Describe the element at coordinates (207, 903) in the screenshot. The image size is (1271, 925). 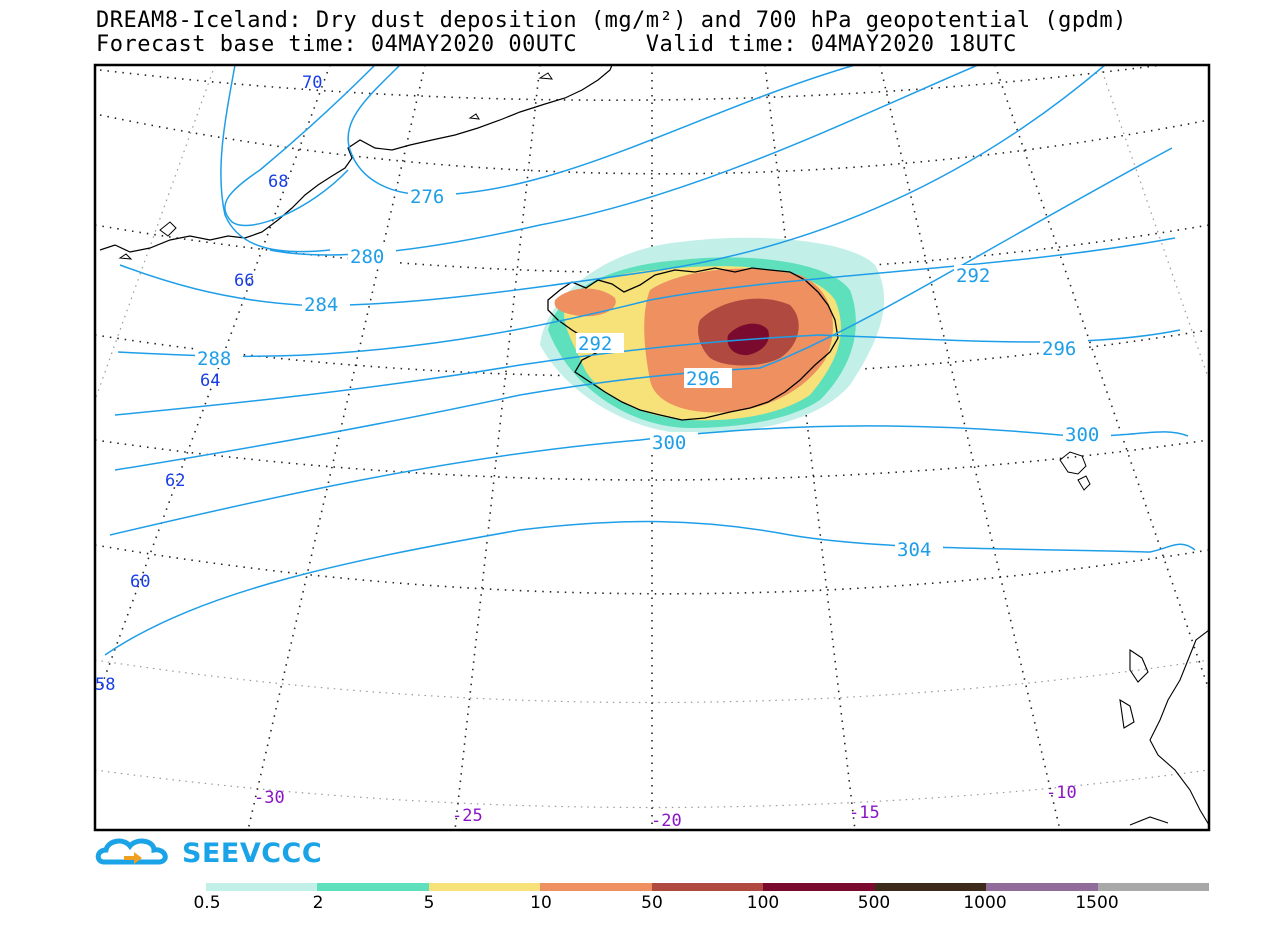
I see `colorbar-label: 0.5` at that location.